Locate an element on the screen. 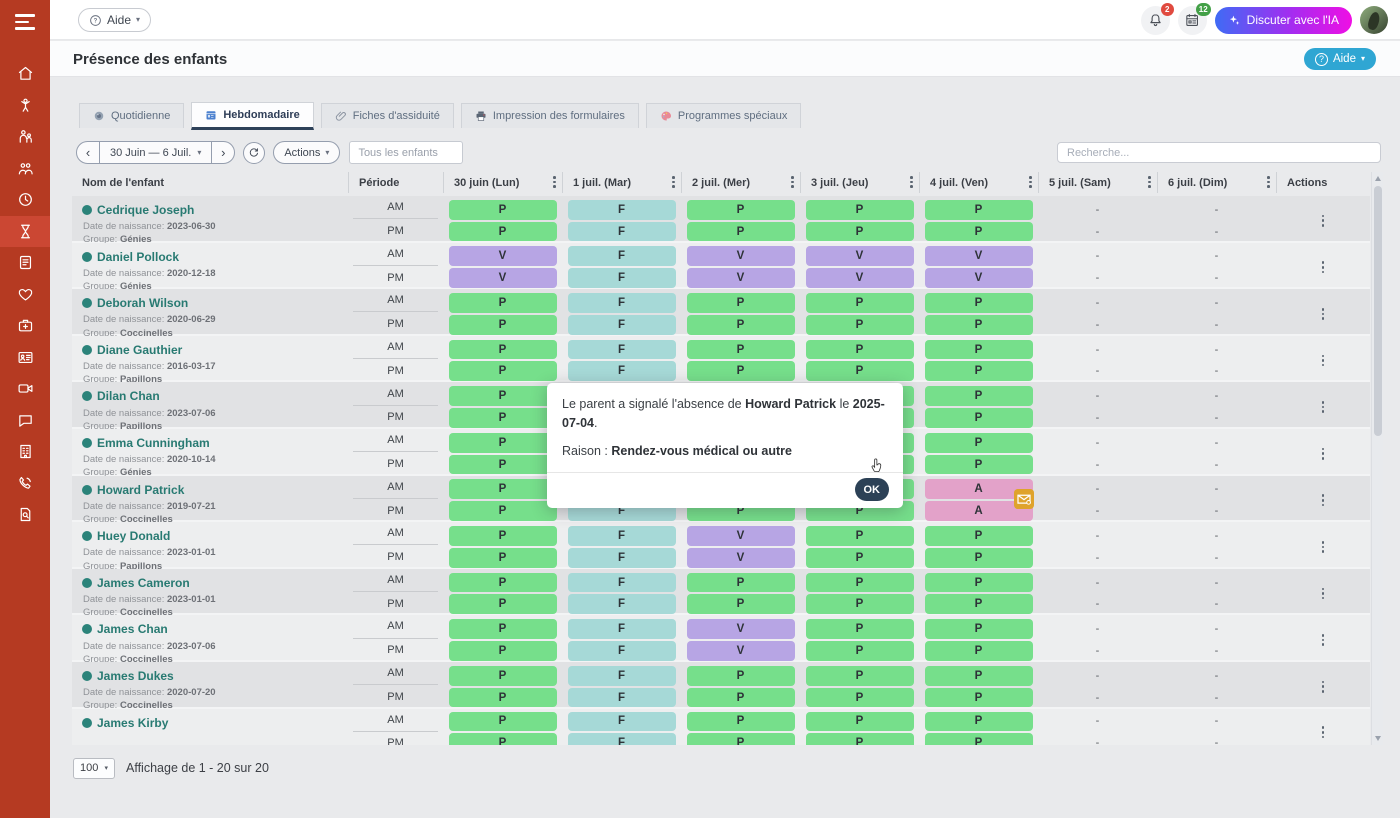  child-name: Diane Gauthier is located at coordinates (140, 349).